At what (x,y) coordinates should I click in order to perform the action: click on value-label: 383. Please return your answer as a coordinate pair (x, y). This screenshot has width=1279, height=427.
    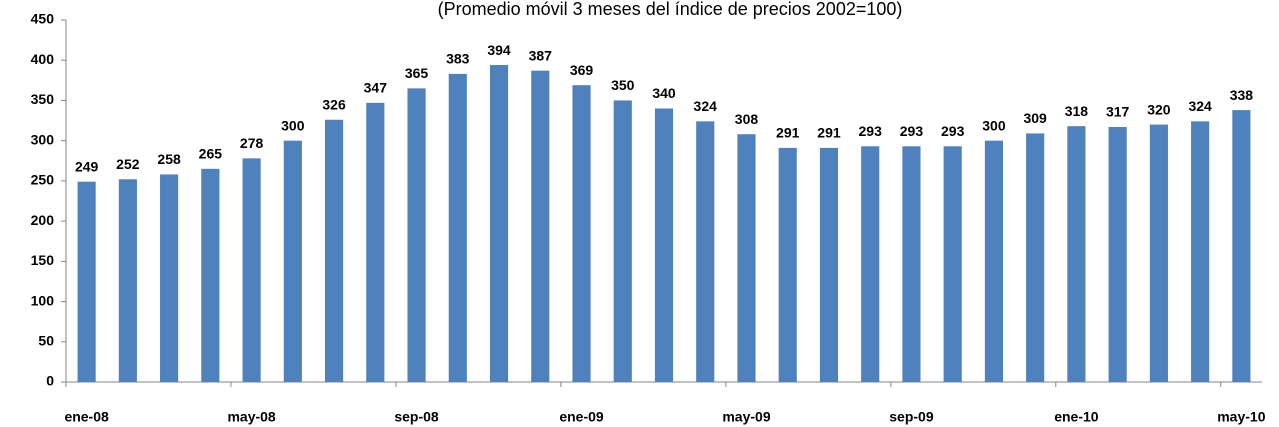
    Looking at the image, I should click on (458, 59).